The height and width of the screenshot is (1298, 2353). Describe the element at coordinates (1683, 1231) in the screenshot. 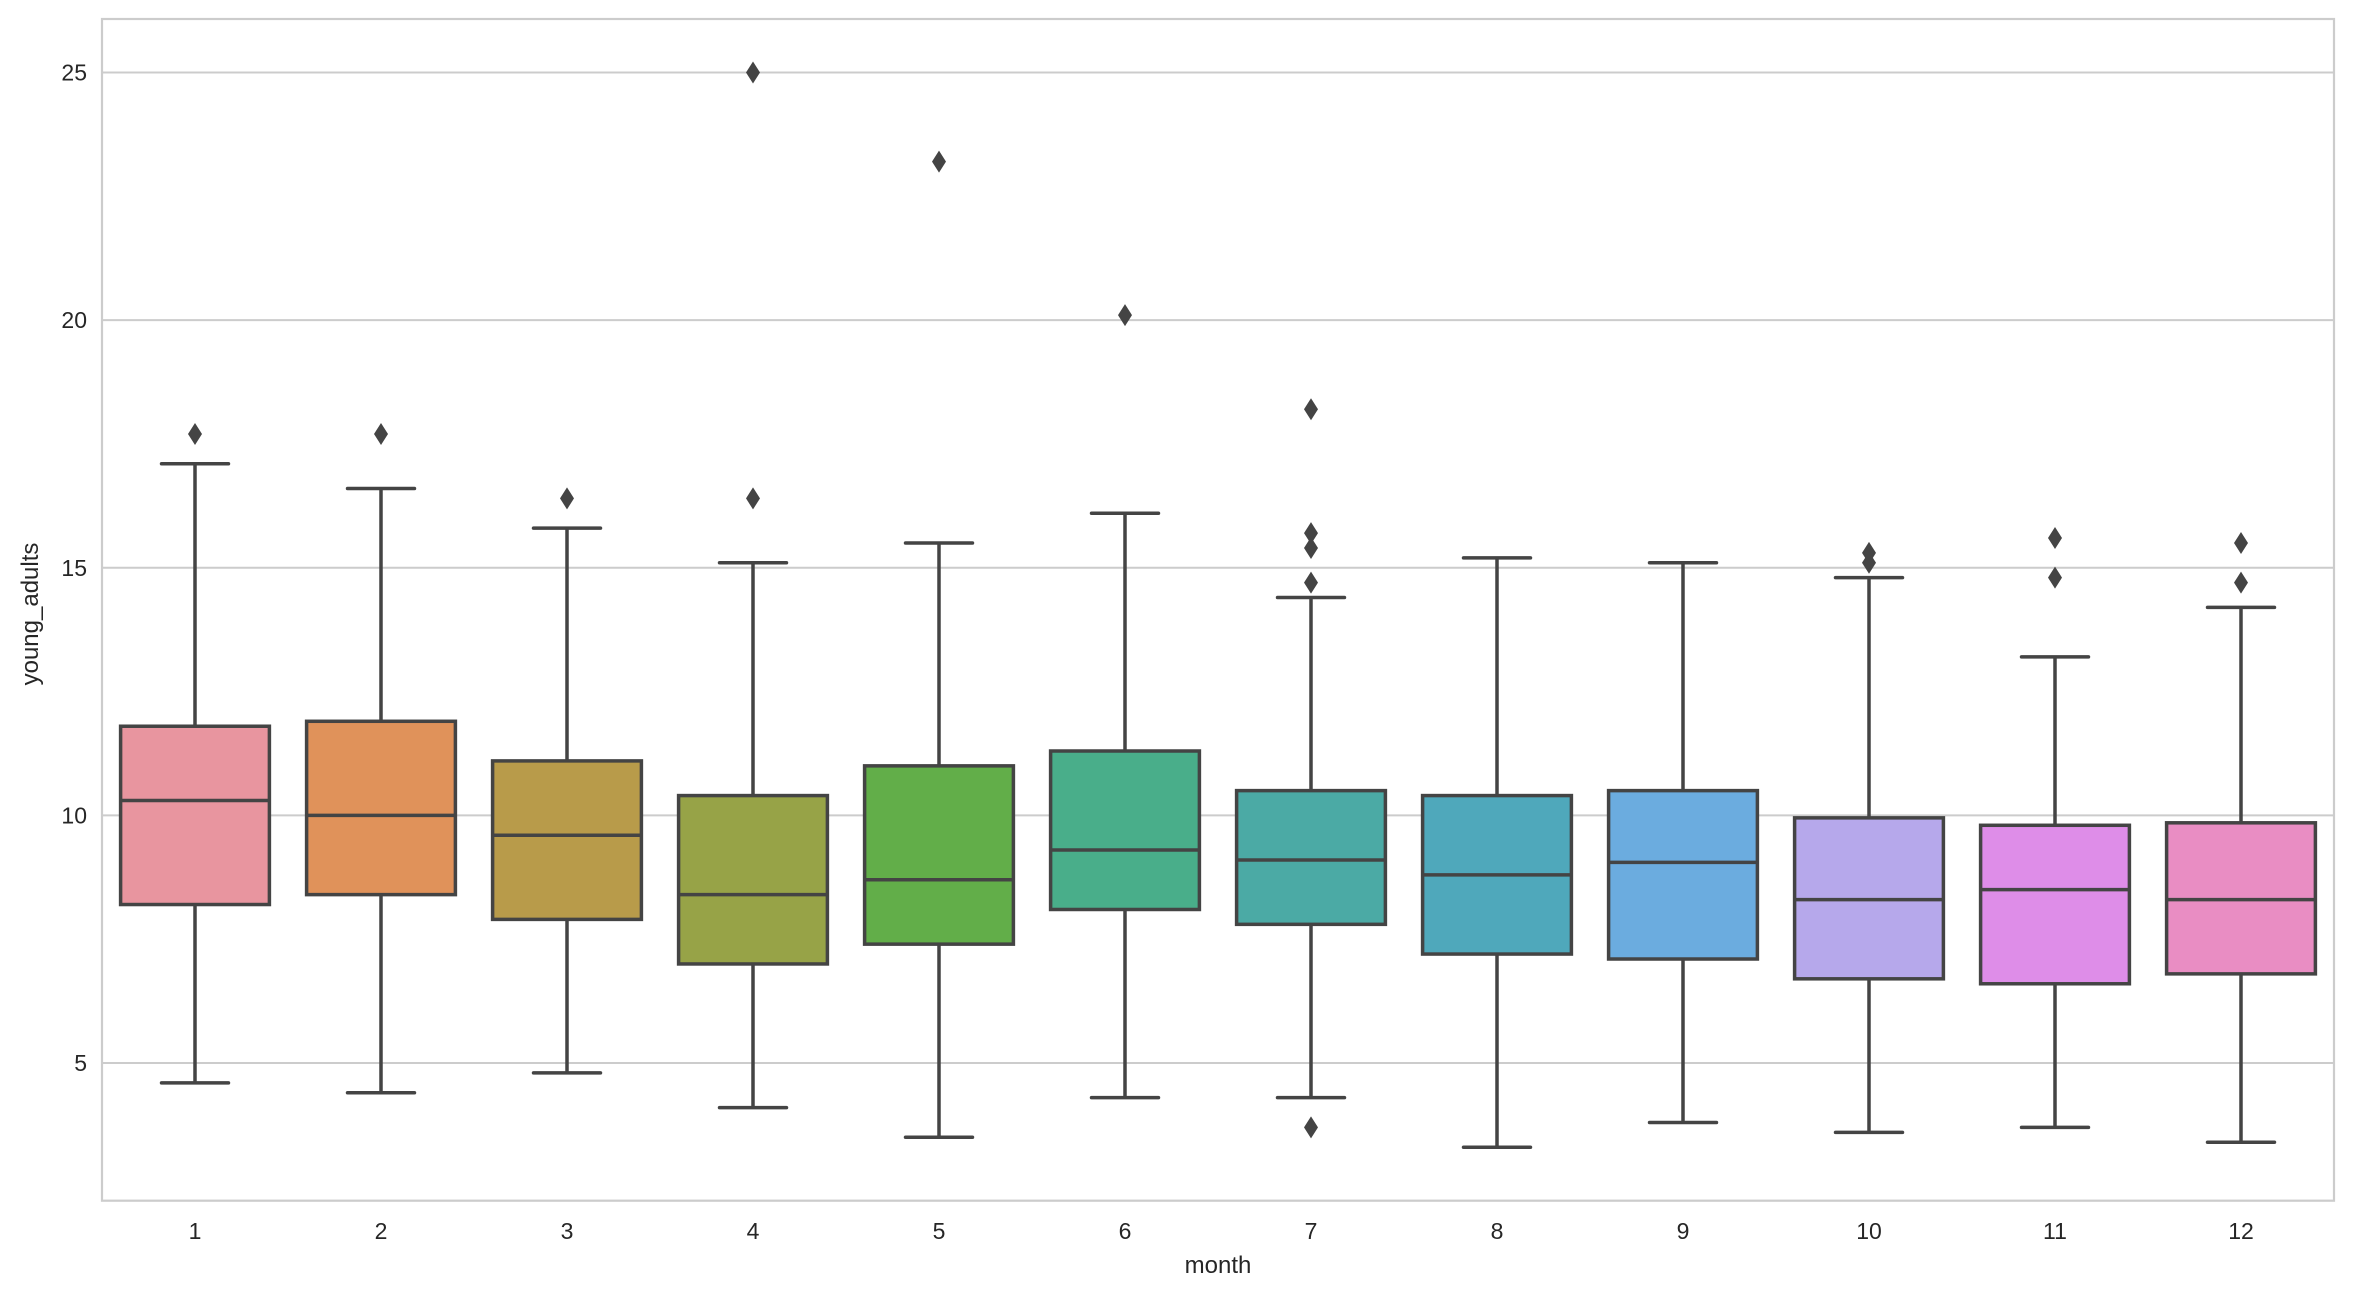

I see `x-tick-label: 9` at that location.